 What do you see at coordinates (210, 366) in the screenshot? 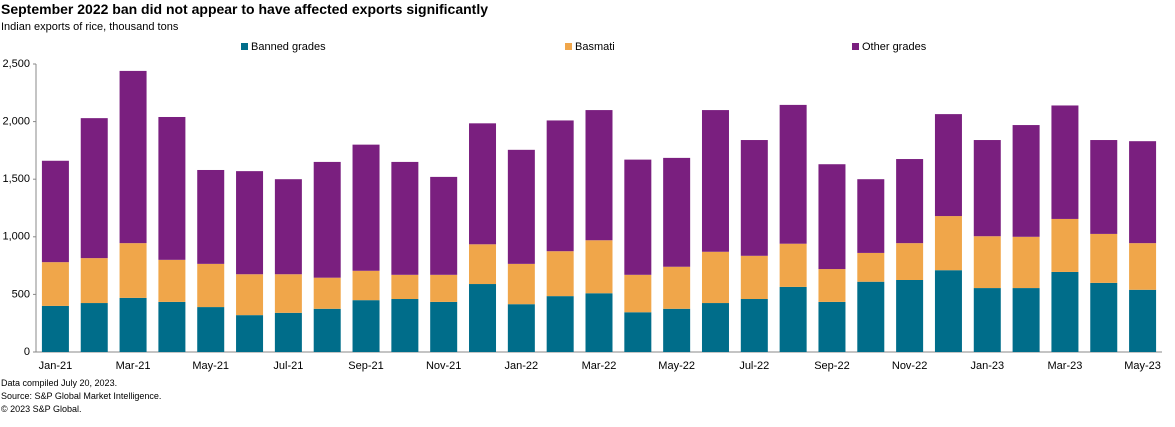
I see `x-tick-label: May-21` at bounding box center [210, 366].